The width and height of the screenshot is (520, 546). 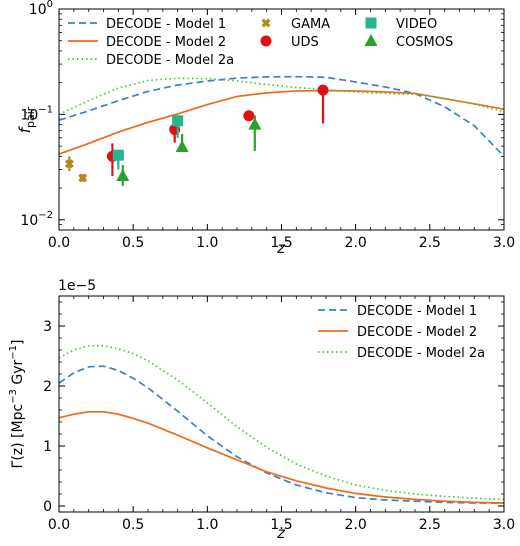 I want to click on y-tick-label: 2, so click(x=47, y=387).